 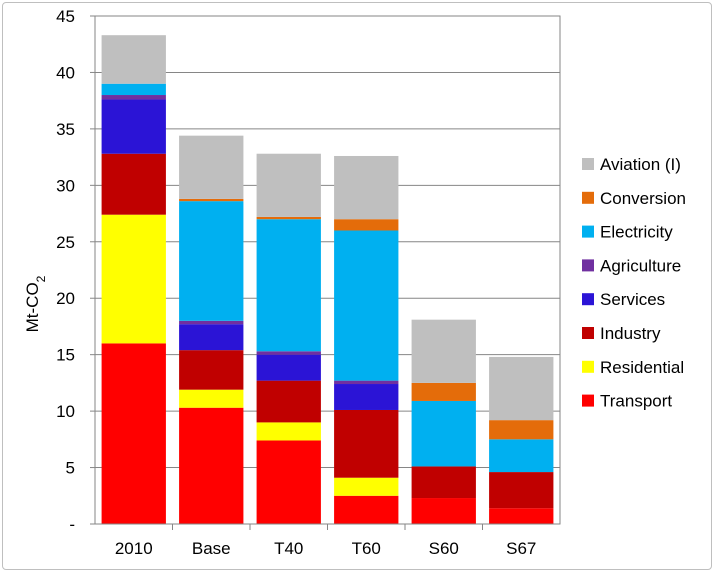 What do you see at coordinates (133, 97) in the screenshot?
I see `bar-segment-agriculture-2010` at bounding box center [133, 97].